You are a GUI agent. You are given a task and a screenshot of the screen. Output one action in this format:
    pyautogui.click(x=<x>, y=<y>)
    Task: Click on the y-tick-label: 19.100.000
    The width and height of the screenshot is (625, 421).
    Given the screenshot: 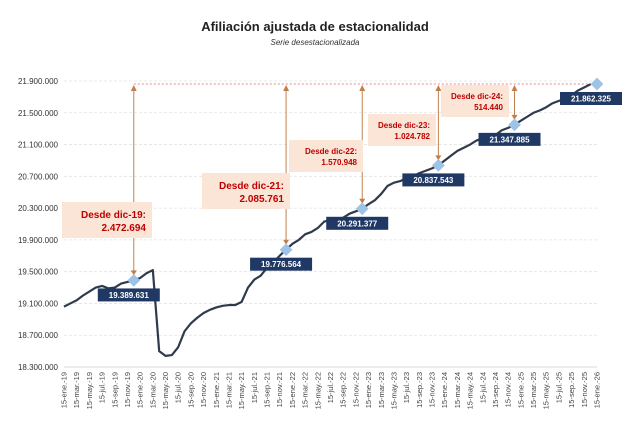 What is the action you would take?
    pyautogui.click(x=38, y=303)
    